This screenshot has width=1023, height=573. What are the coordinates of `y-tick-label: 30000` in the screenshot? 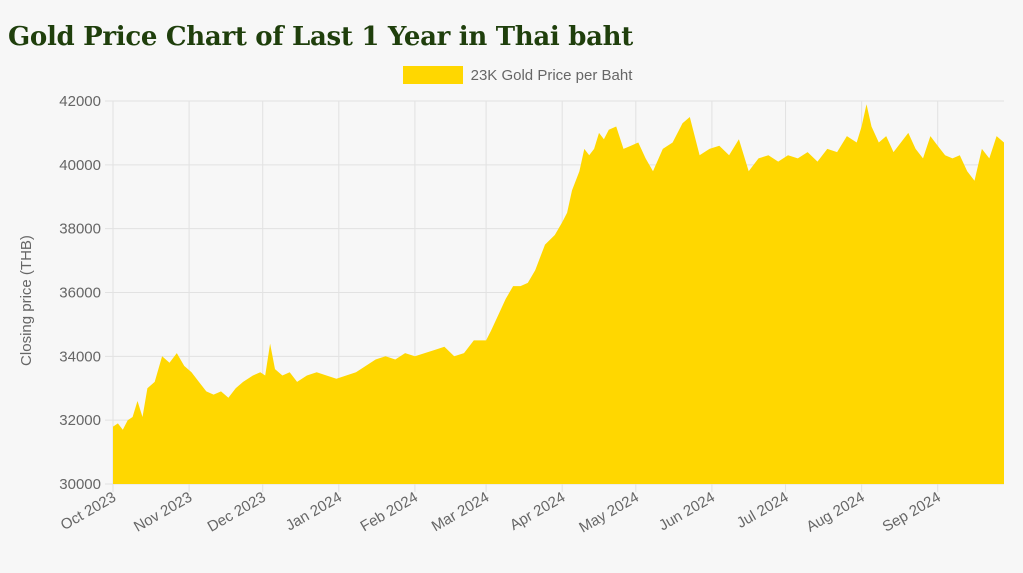 It's located at (80, 484).